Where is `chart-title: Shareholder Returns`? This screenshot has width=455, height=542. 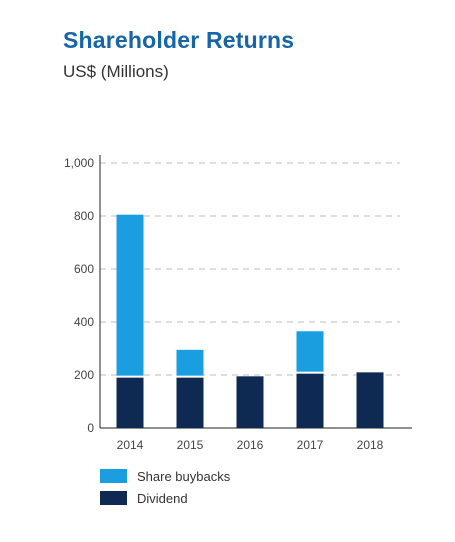 chart-title: Shareholder Returns is located at coordinates (179, 40).